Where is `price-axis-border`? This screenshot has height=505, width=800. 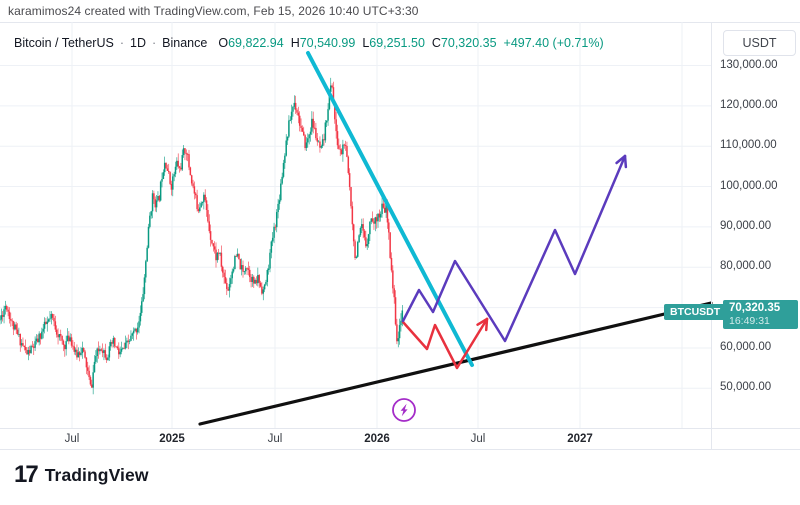 price-axis-border is located at coordinates (711, 235).